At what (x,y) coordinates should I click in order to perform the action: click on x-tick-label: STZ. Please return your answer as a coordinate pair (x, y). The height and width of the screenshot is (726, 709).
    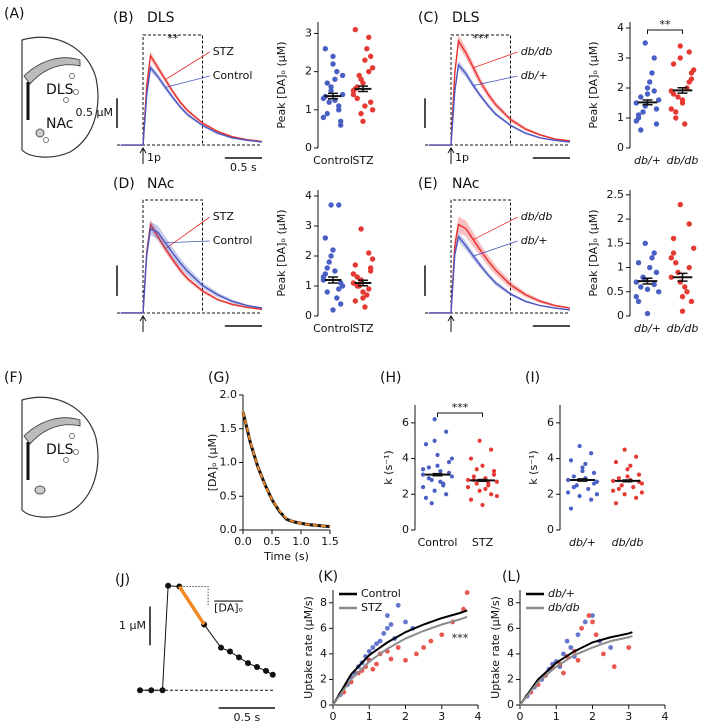
    Looking at the image, I should click on (363, 160).